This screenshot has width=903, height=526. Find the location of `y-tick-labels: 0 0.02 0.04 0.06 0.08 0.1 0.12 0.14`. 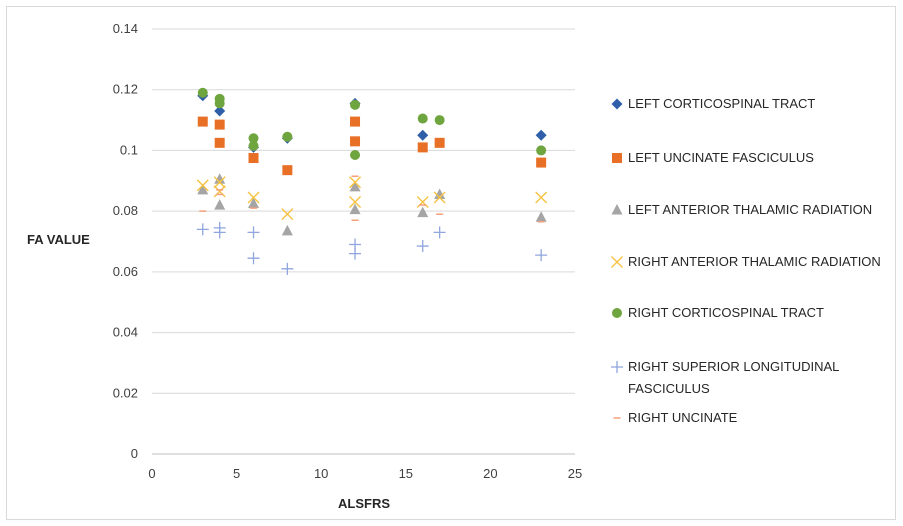

y-tick-labels: 0 0.02 0.04 0.06 0.08 0.1 0.12 0.14 is located at coordinates (125, 241).